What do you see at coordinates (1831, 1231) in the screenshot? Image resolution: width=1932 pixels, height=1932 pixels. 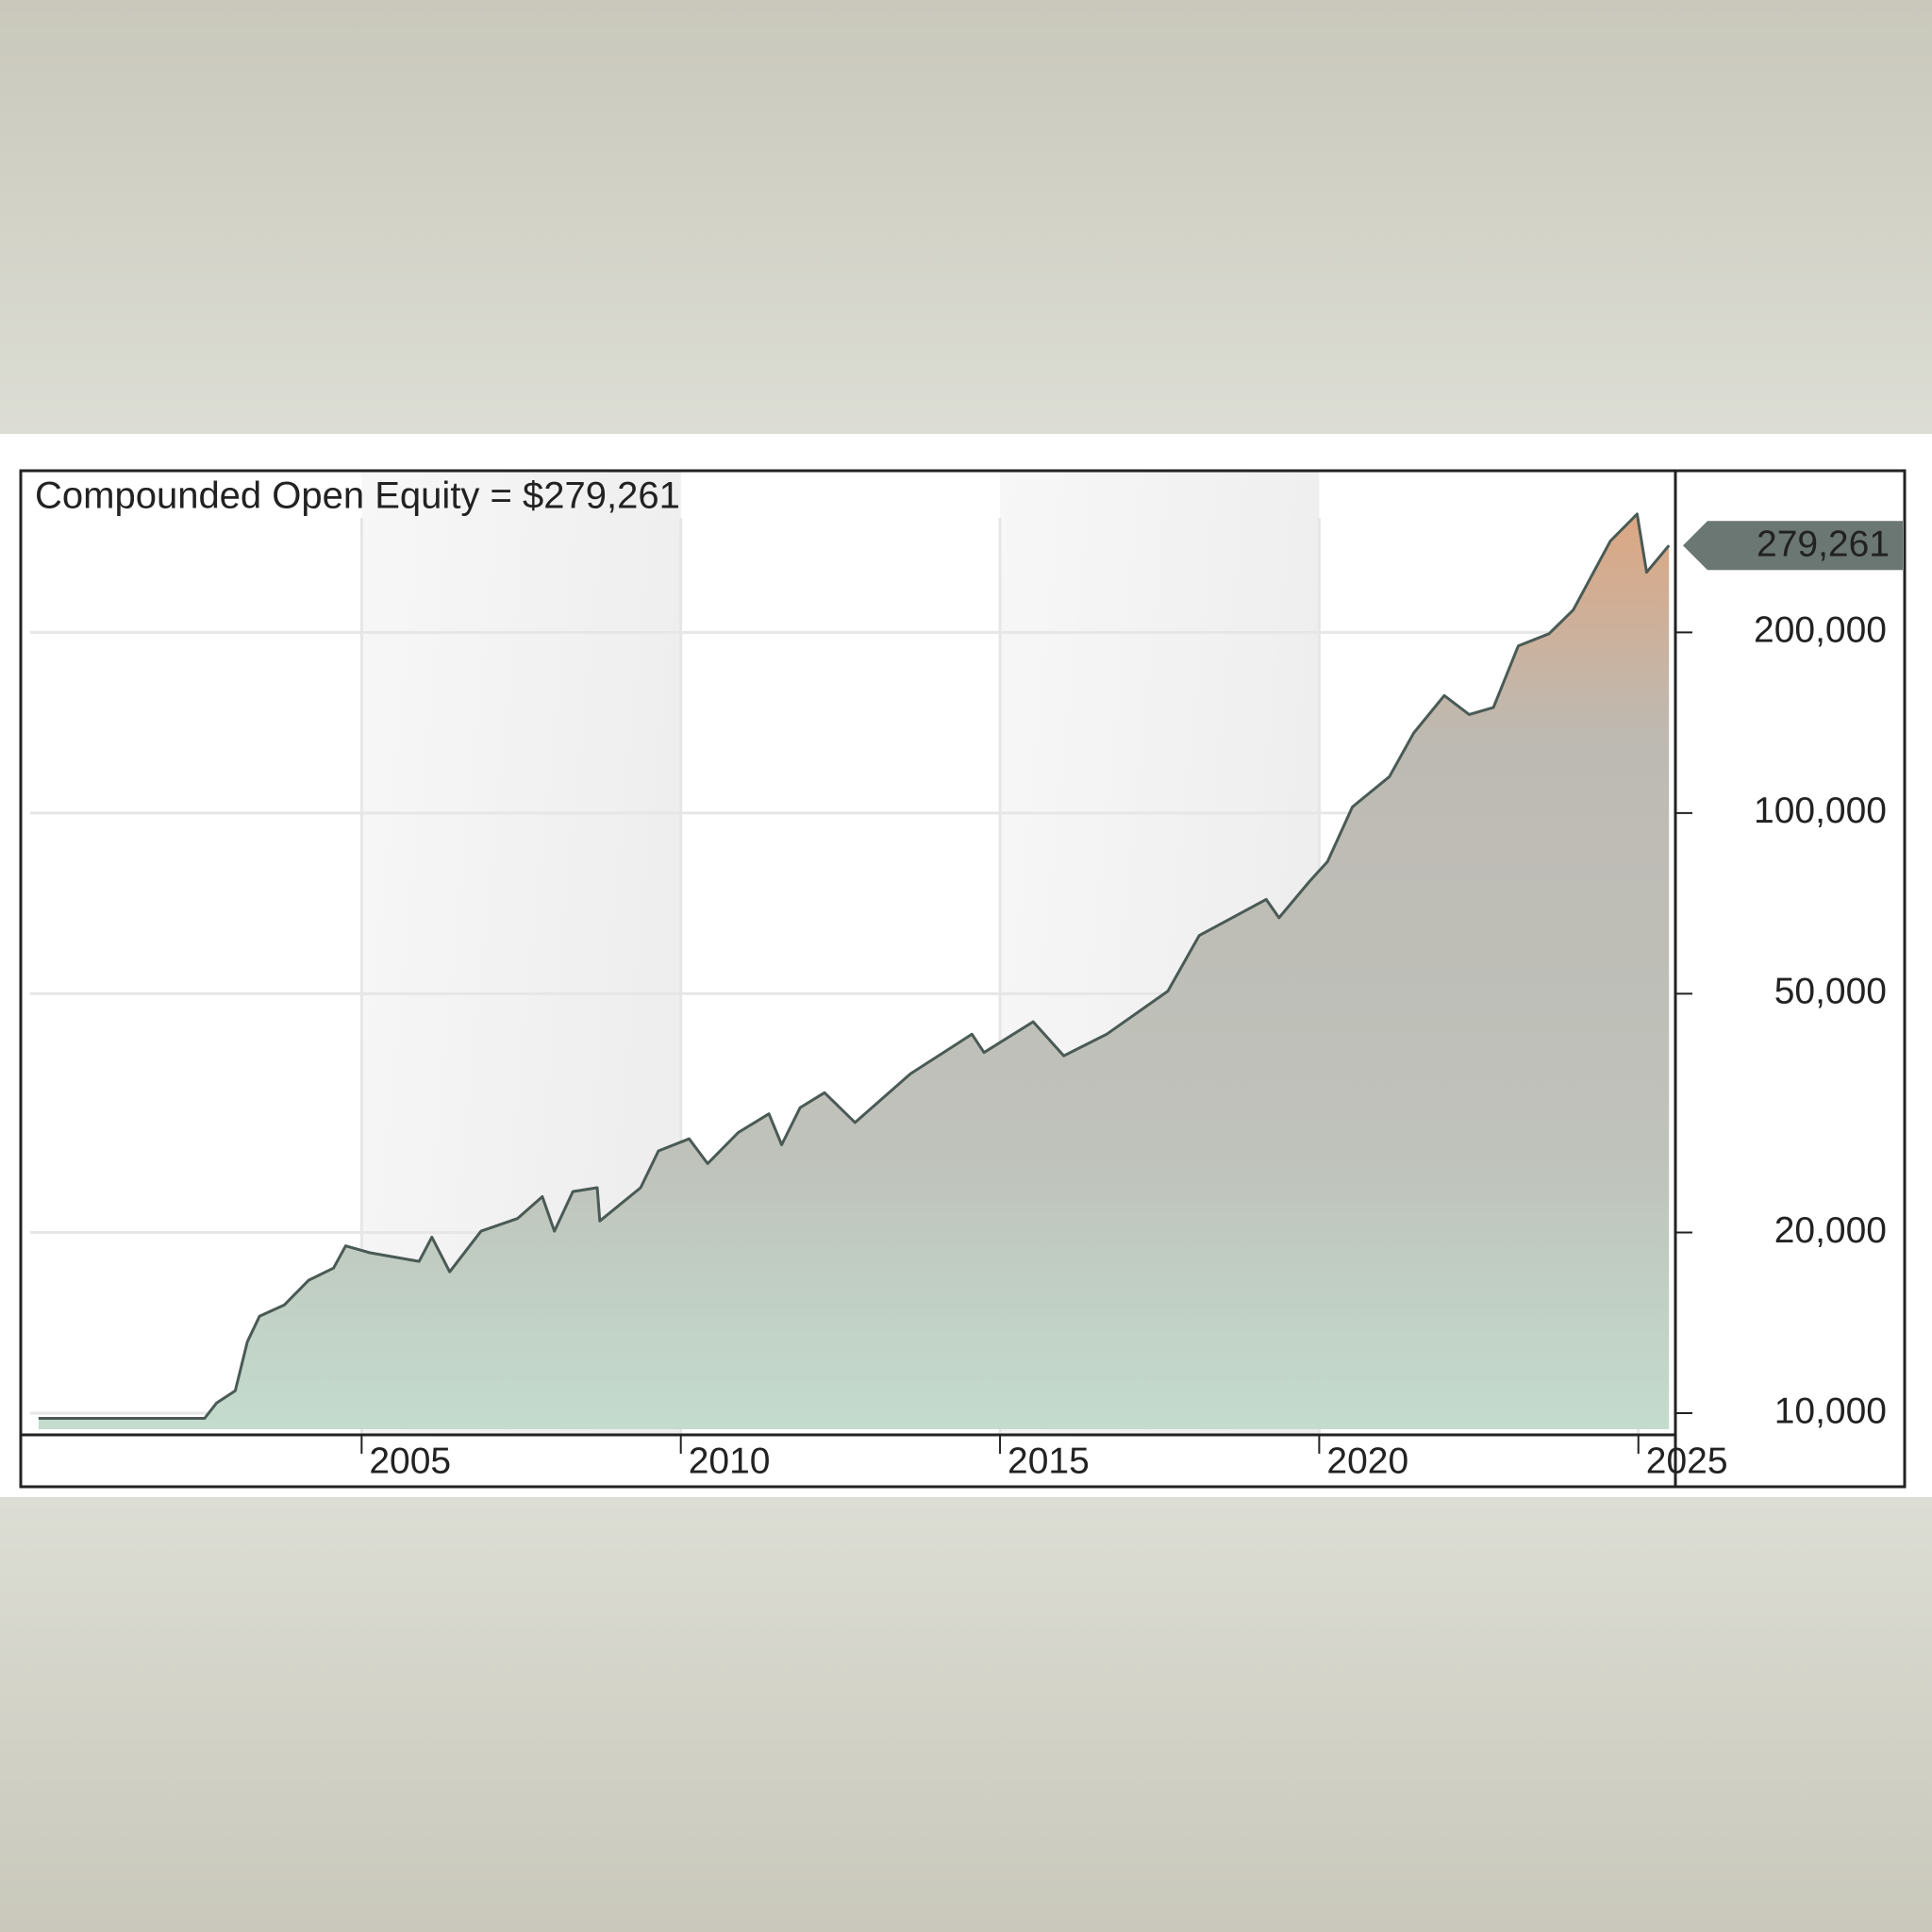 I see `y-tick-label: 20,000` at bounding box center [1831, 1231].